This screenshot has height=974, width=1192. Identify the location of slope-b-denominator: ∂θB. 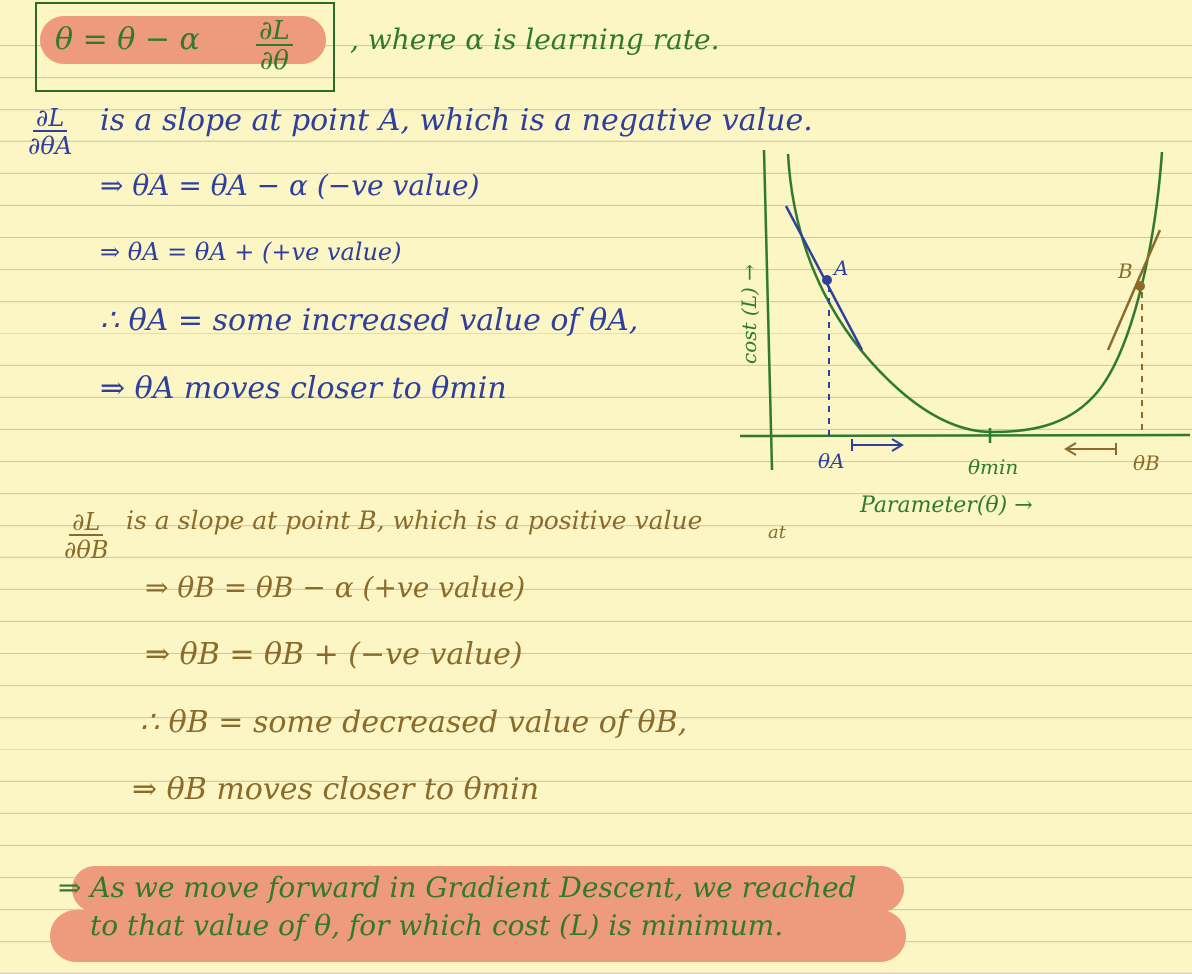
(86, 550).